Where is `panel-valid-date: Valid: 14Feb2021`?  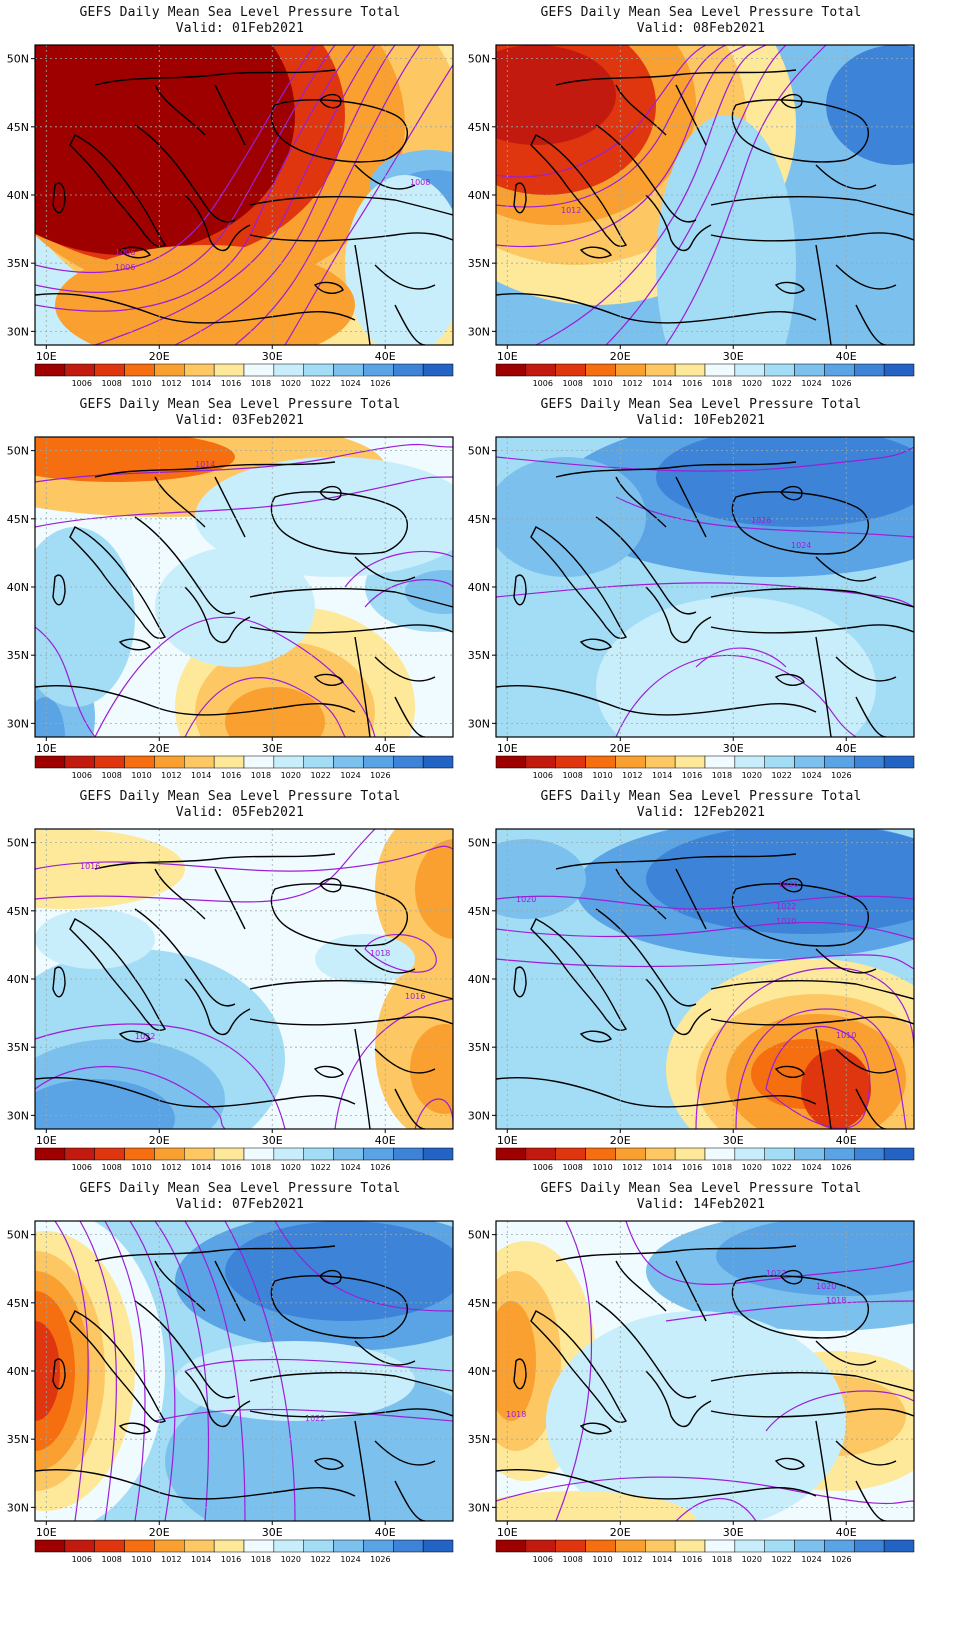 panel-valid-date: Valid: 14Feb2021 is located at coordinates (701, 1204).